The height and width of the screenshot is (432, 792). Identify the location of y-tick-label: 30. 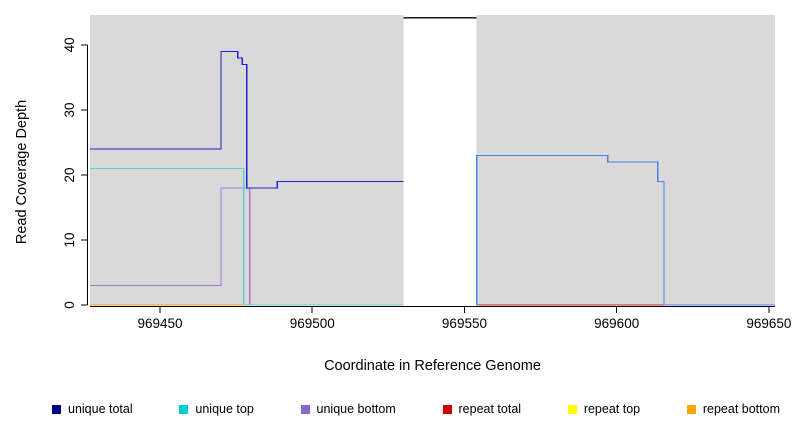
(69, 109).